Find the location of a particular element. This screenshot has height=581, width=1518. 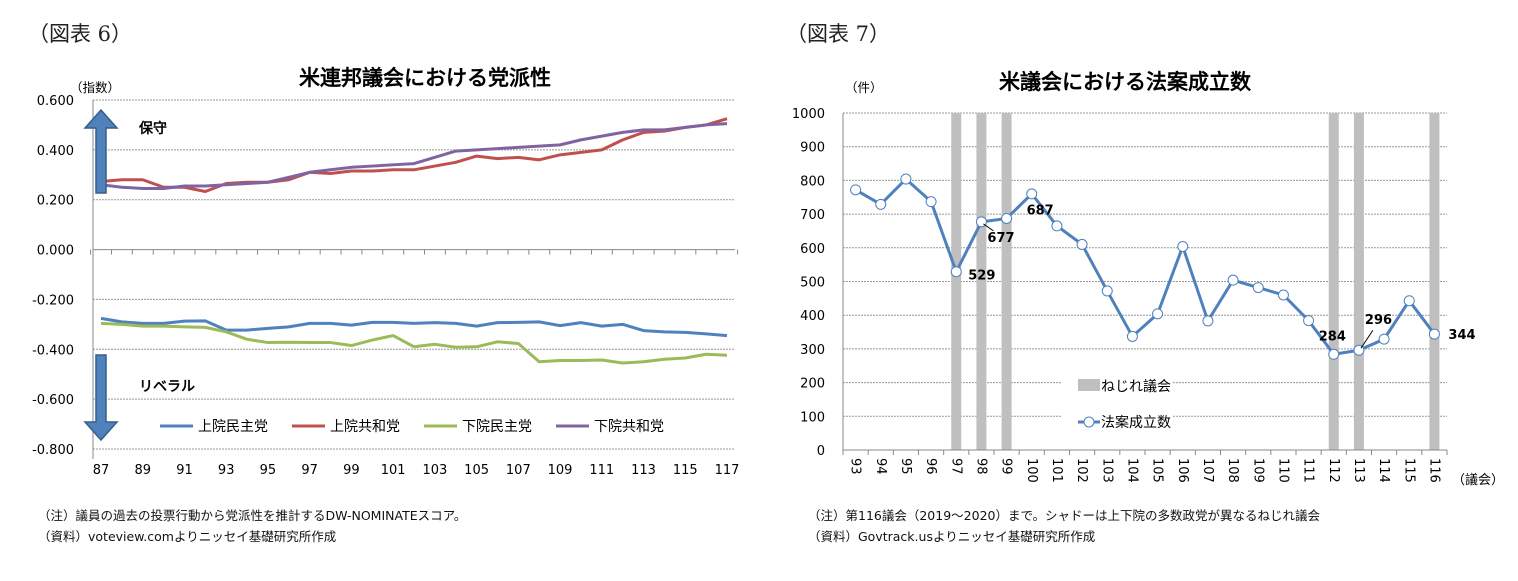

y-tick-label: -0.400 is located at coordinates (53, 350).